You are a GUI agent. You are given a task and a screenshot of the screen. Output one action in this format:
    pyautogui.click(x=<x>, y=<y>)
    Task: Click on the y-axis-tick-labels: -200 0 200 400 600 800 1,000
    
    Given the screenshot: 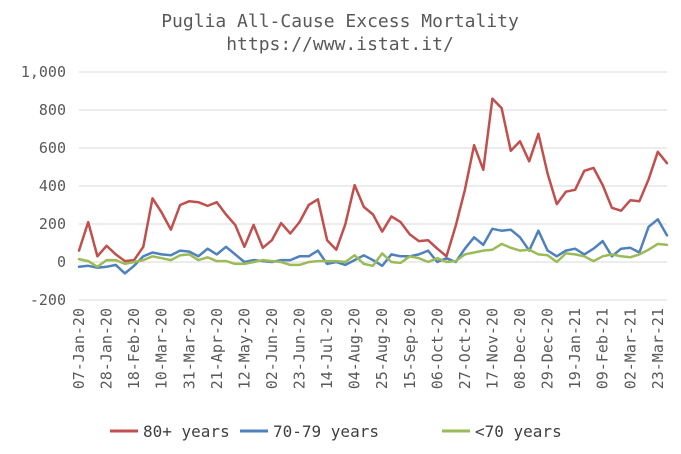 What is the action you would take?
    pyautogui.click(x=43, y=186)
    